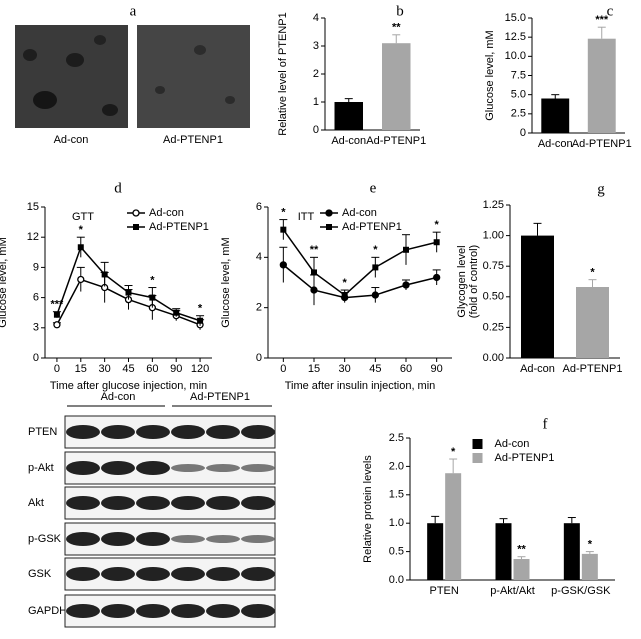 The height and width of the screenshot is (639, 641). Describe the element at coordinates (176, 369) in the screenshot. I see `x-tick-label: 90` at that location.